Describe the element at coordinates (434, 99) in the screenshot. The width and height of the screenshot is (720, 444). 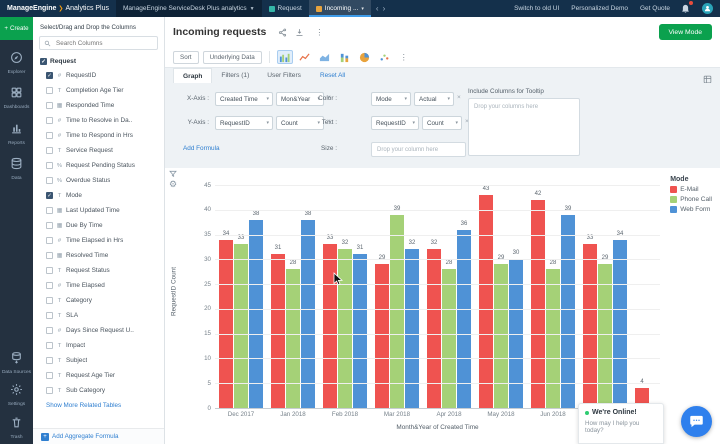
I see `color-mode-select: Actual` at that location.